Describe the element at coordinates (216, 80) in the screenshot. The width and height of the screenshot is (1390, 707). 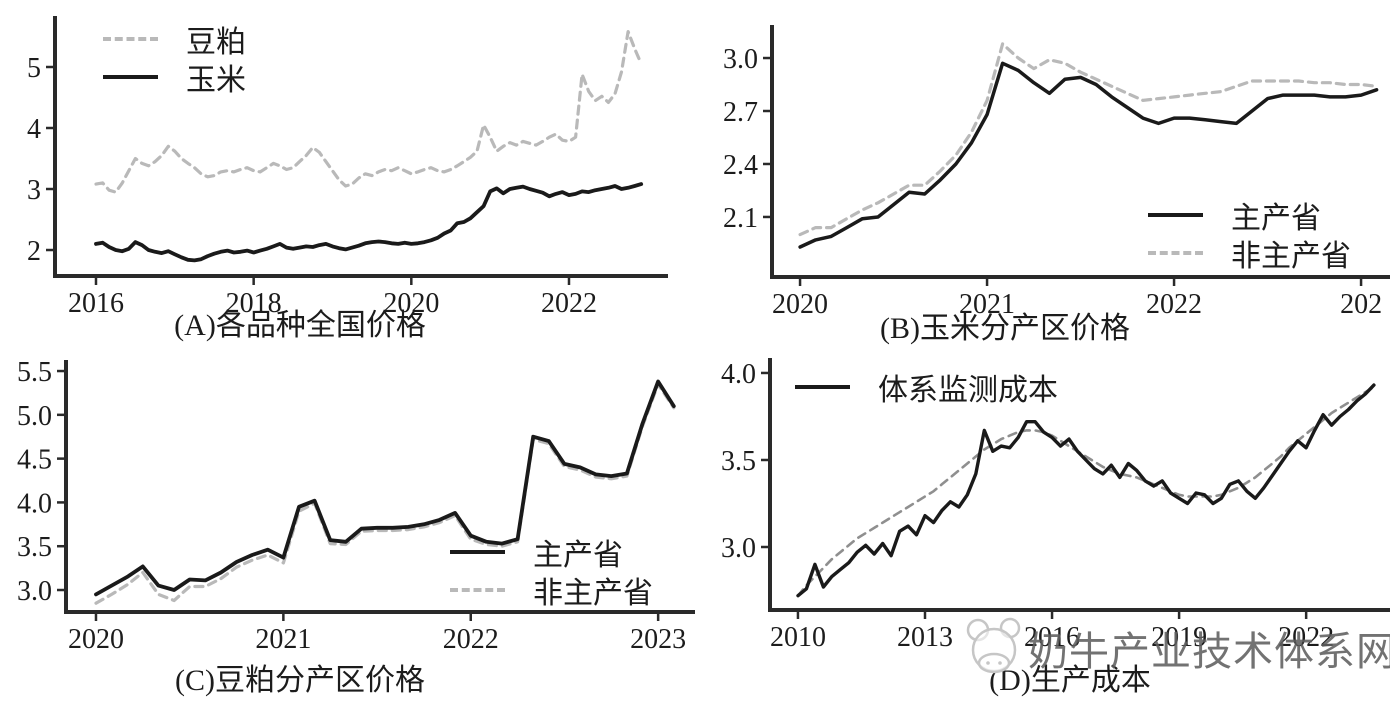
I see `legend-label: 玉米` at that location.